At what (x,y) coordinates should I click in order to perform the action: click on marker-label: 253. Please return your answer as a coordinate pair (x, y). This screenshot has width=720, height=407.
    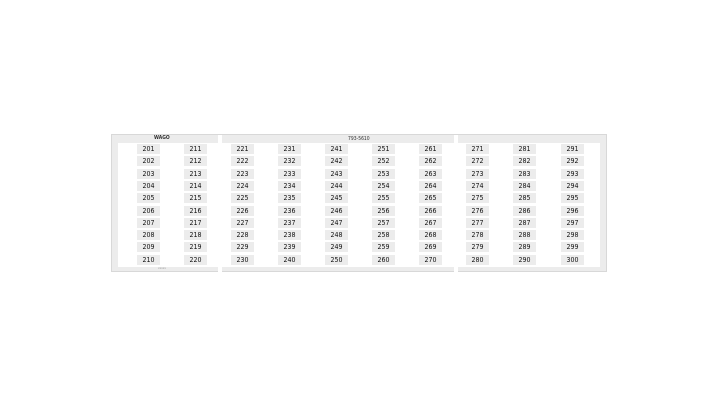
    Looking at the image, I should click on (383, 173).